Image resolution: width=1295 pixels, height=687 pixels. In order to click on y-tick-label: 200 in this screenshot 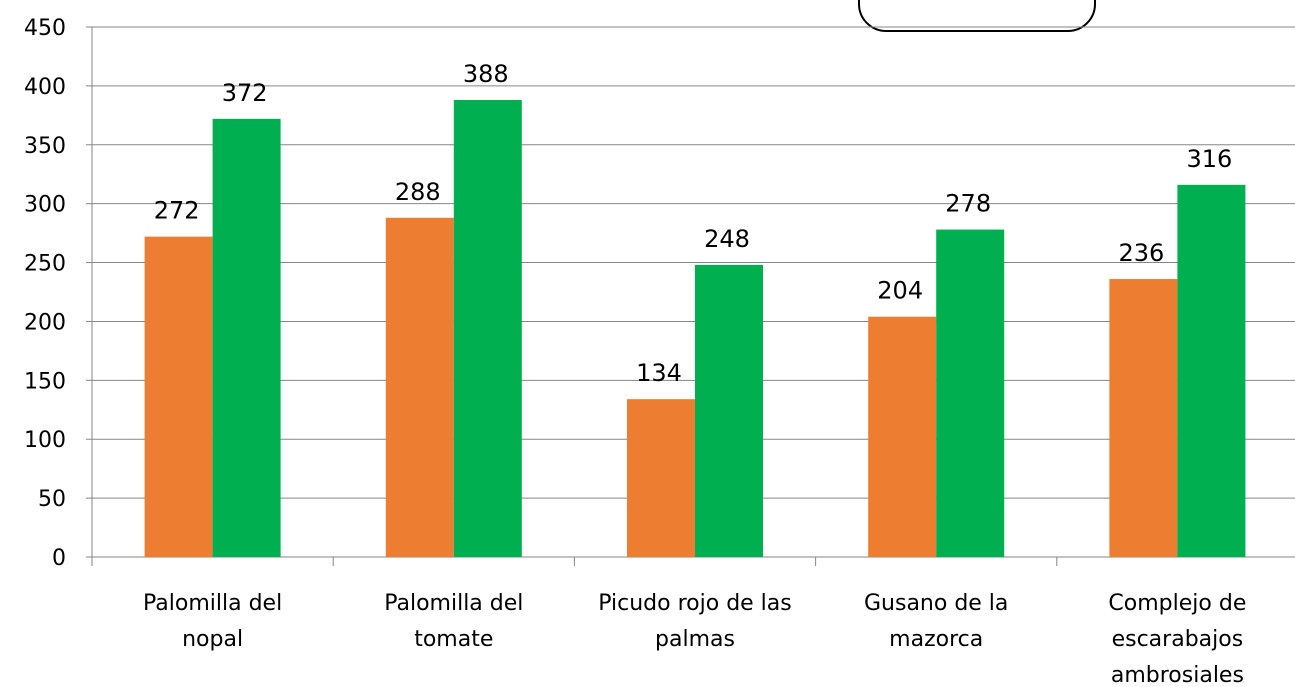, I will do `click(45, 322)`.